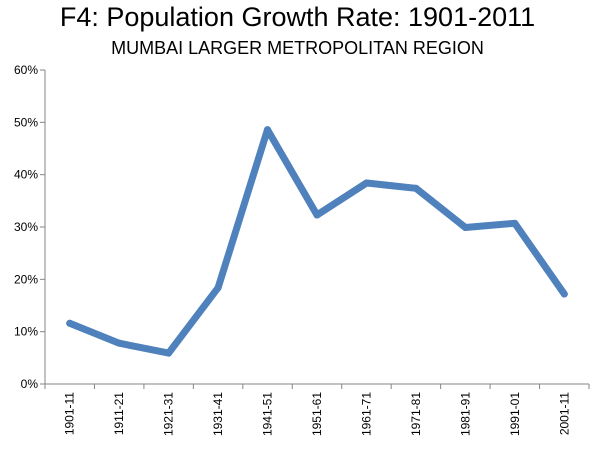 This screenshot has height=457, width=595. I want to click on chart-title: F4: Population Growth Rate: 1901-2011, so click(297, 17).